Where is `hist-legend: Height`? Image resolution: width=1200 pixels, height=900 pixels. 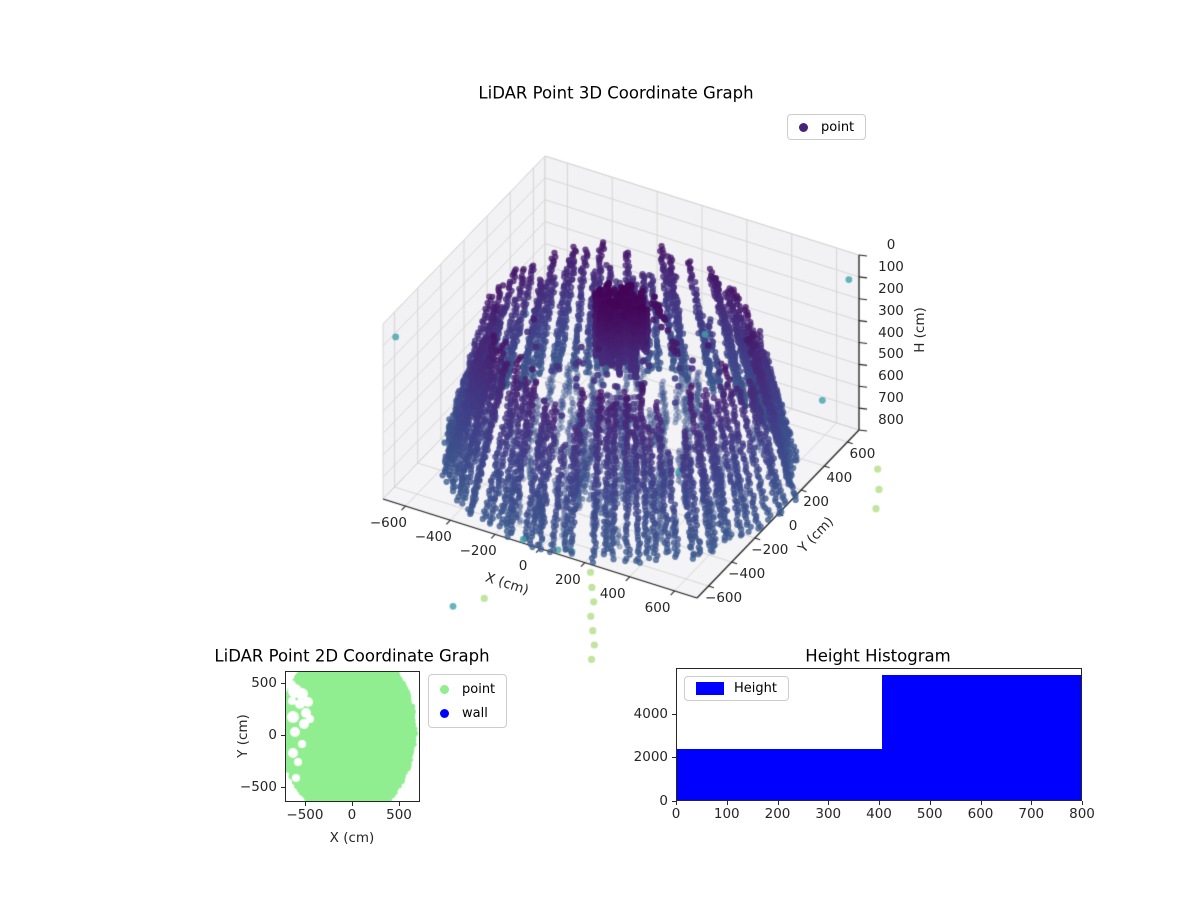 hist-legend: Height is located at coordinates (736, 688).